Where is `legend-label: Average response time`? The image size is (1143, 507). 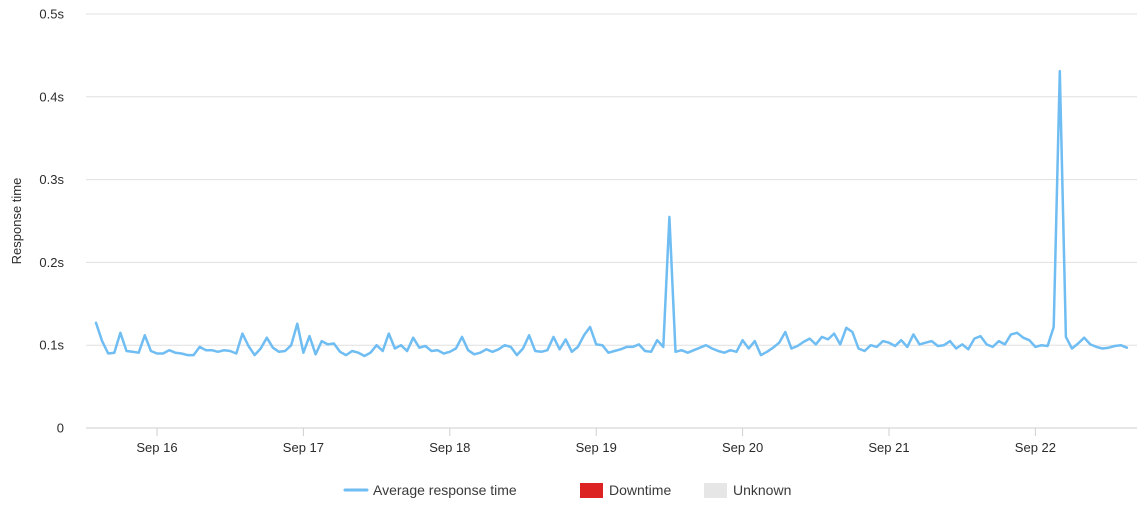 legend-label: Average response time is located at coordinates (445, 490).